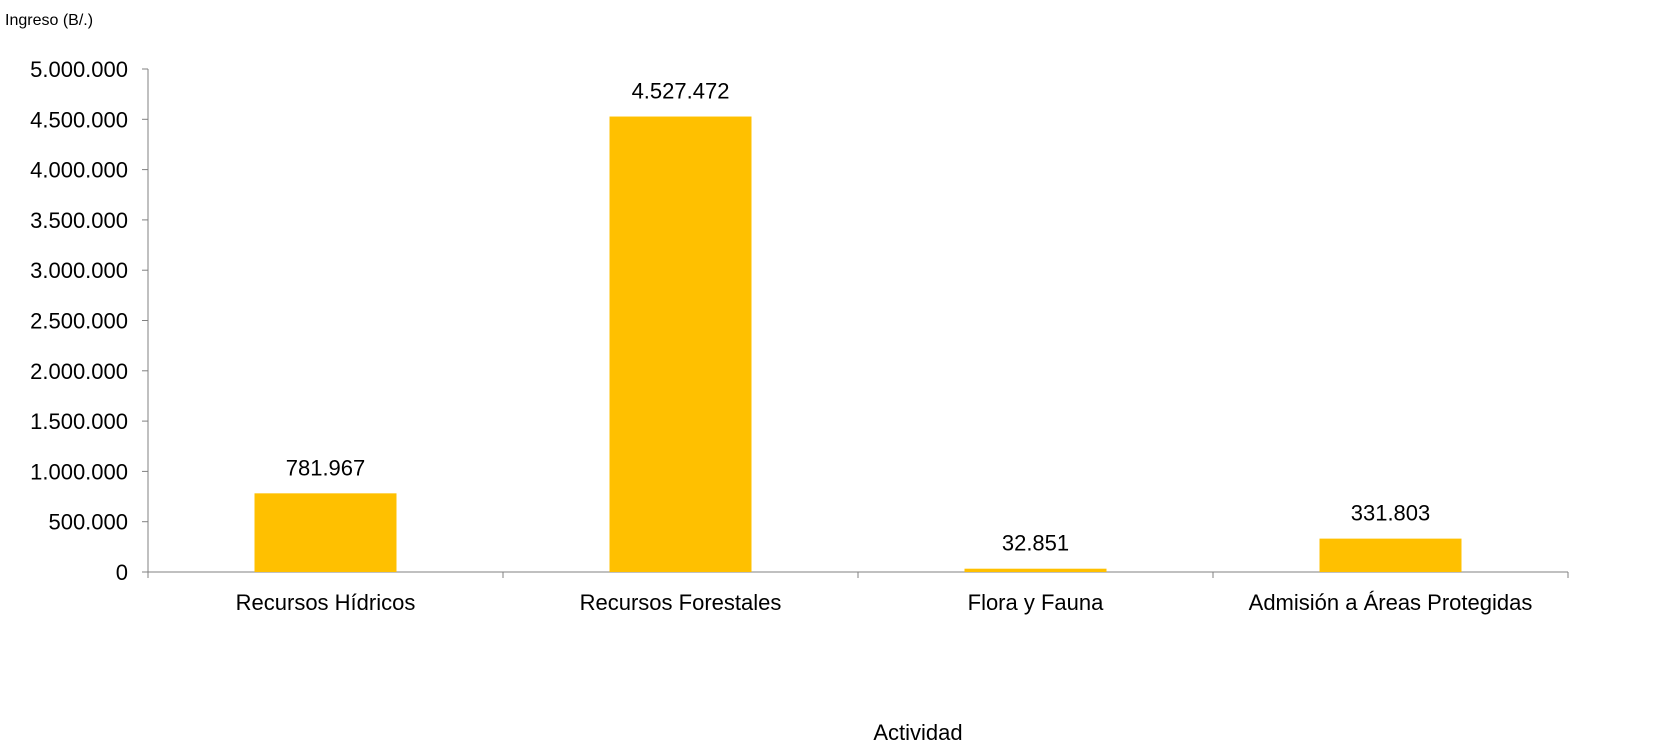 Image resolution: width=1653 pixels, height=753 pixels. What do you see at coordinates (79, 220) in the screenshot?
I see `y-tick-label: 3.500.000` at bounding box center [79, 220].